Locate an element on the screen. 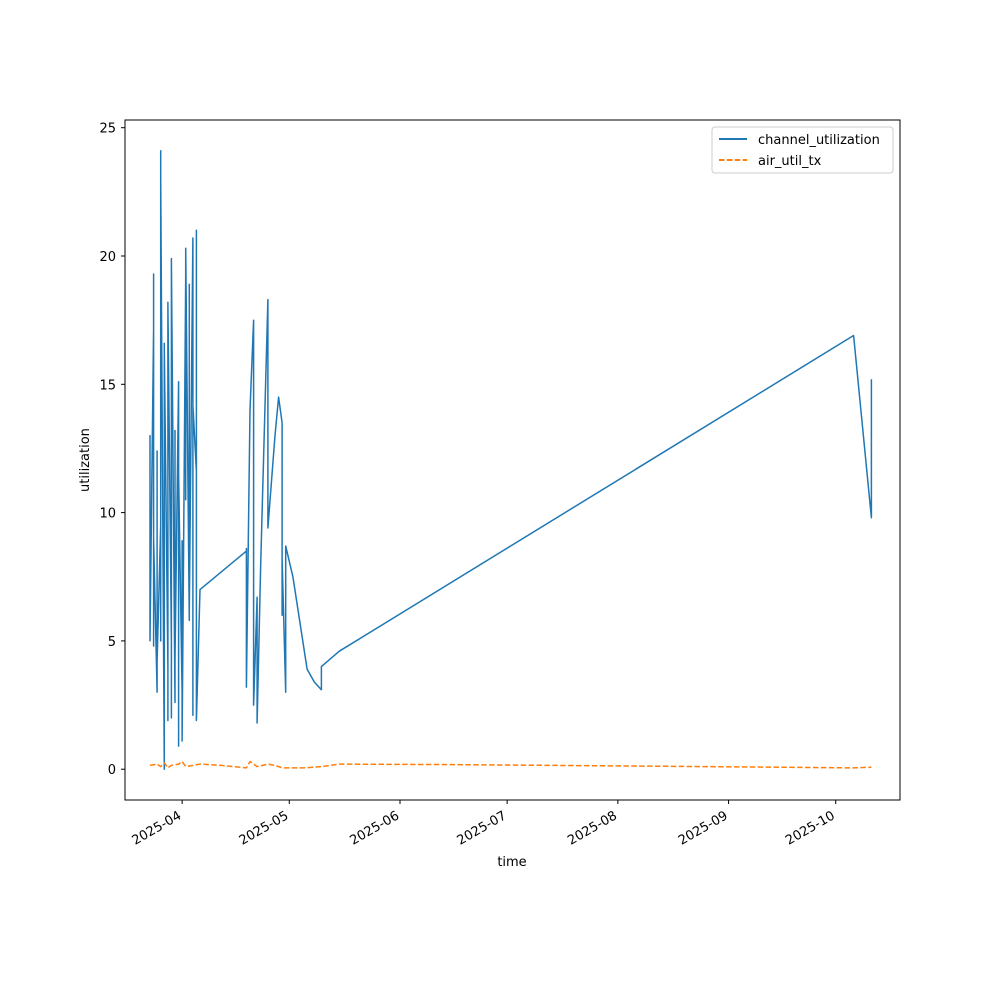 The image size is (1000, 1004). series-line-air-util-tx is located at coordinates (510, 764).